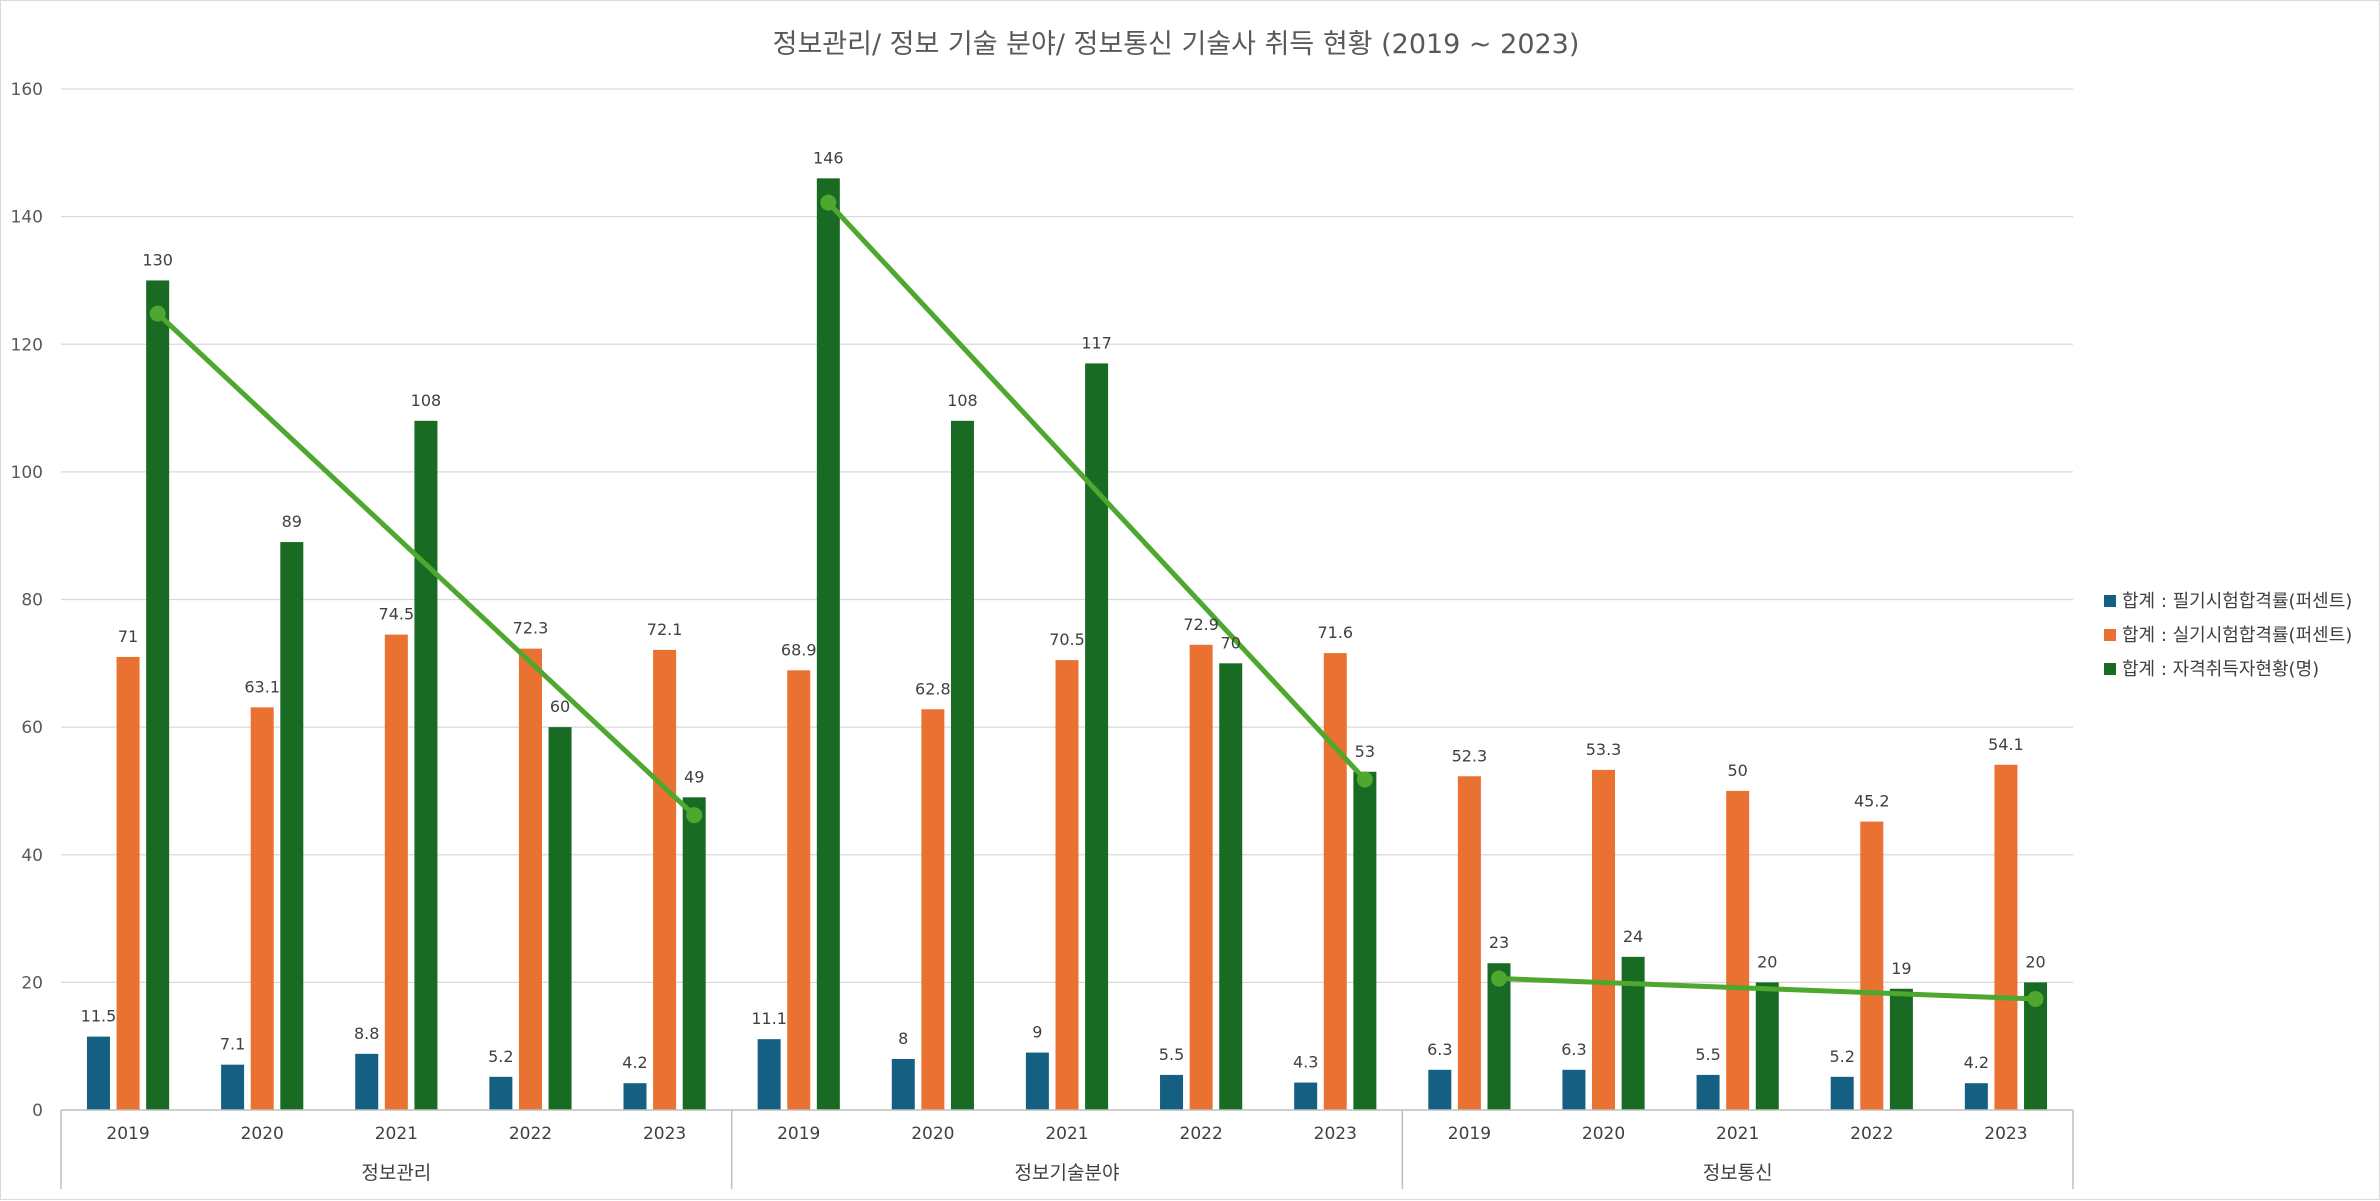  What do you see at coordinates (262, 686) in the screenshot?
I see `data-label: 63.1` at bounding box center [262, 686].